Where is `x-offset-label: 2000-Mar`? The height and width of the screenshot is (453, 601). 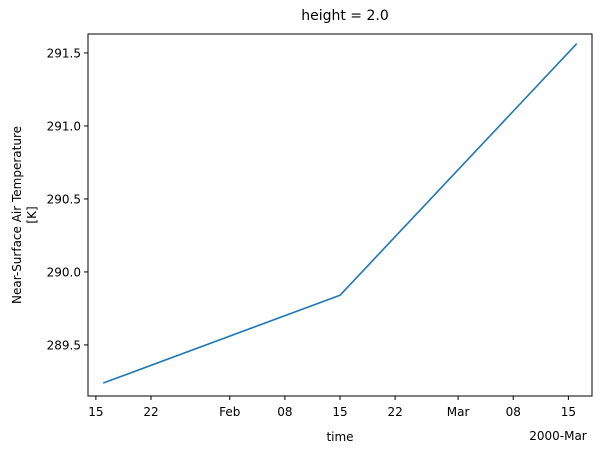
x-offset-label: 2000-Mar is located at coordinates (558, 436).